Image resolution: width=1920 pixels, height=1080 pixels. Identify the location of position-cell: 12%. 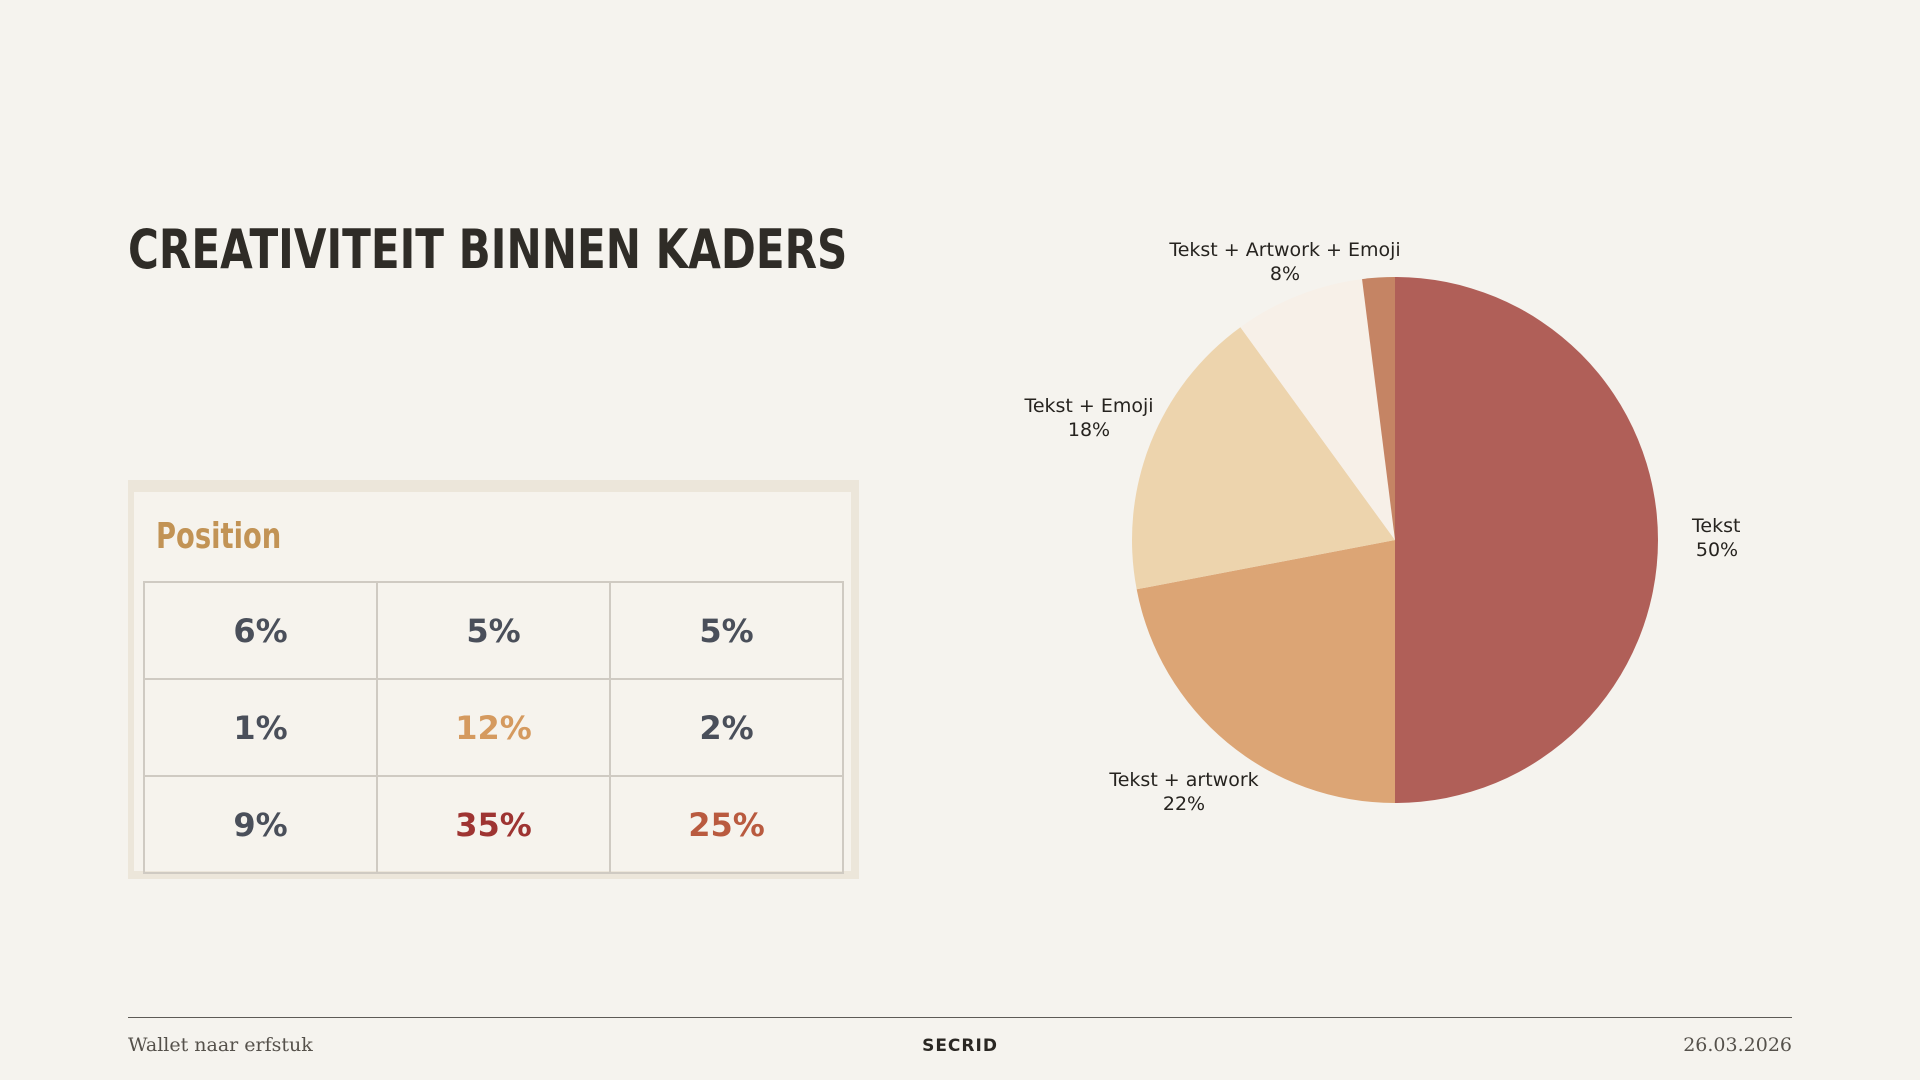
(493, 727).